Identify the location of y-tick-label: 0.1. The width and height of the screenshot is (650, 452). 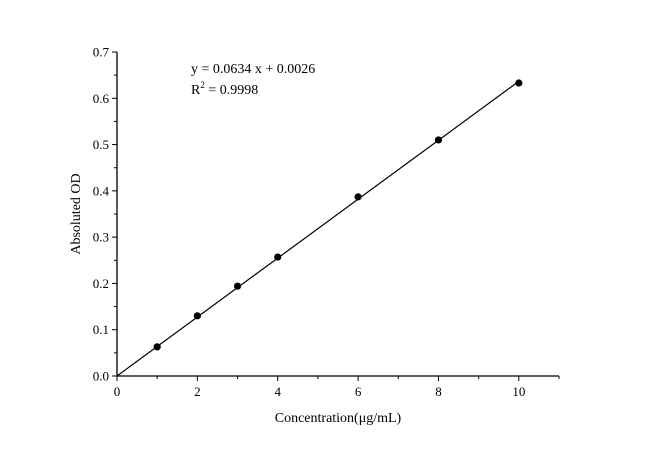
(101, 329).